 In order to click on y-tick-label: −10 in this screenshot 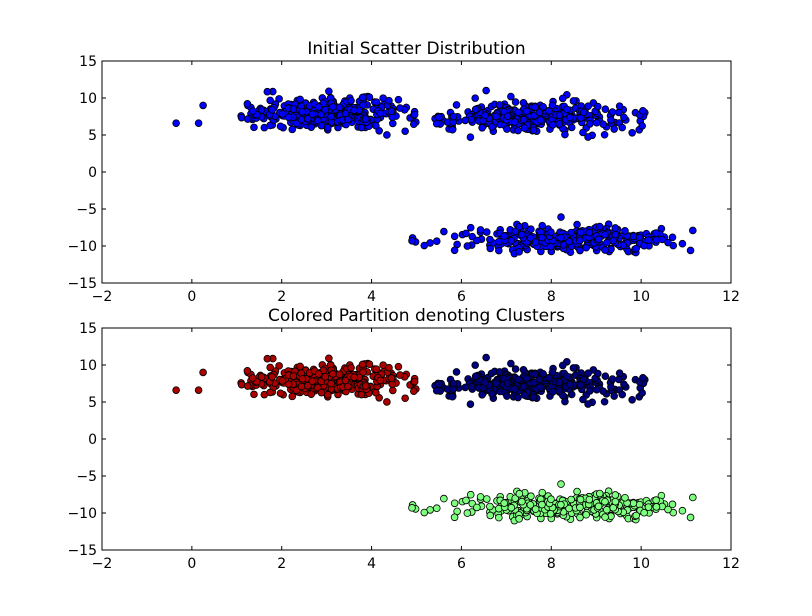, I will do `click(82, 247)`.